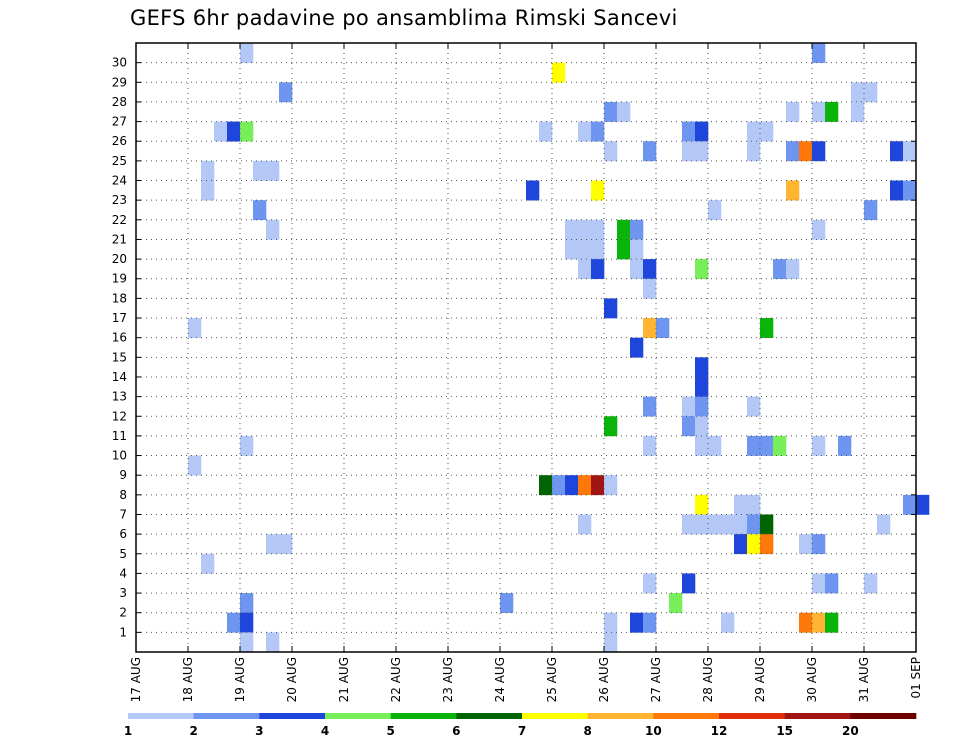  Describe the element at coordinates (119, 259) in the screenshot. I see `y-tick-label: 20` at that location.